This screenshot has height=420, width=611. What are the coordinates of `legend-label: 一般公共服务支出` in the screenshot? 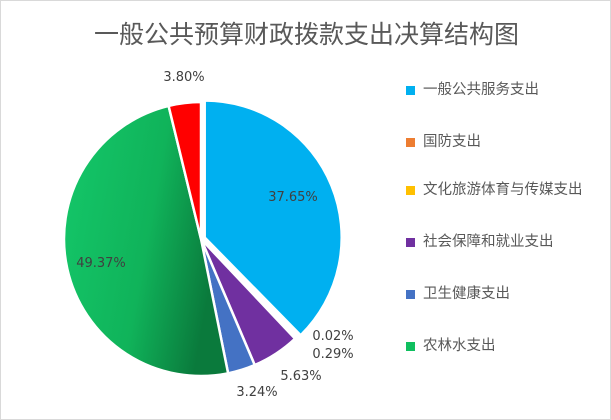 It's located at (481, 90).